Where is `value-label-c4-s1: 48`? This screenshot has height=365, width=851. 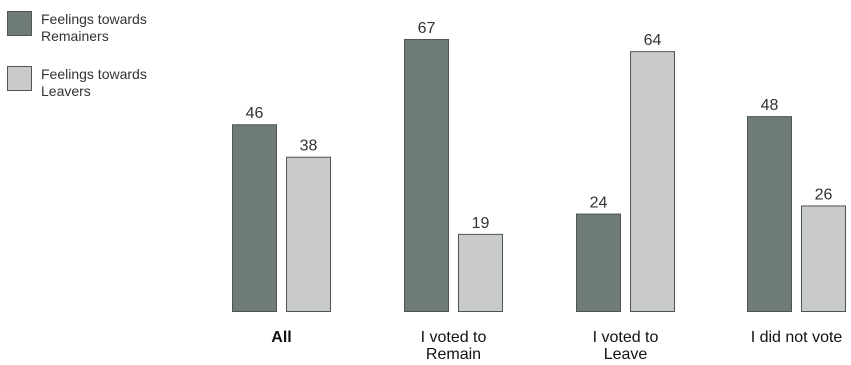
value-label-c4-s1: 48 is located at coordinates (770, 105).